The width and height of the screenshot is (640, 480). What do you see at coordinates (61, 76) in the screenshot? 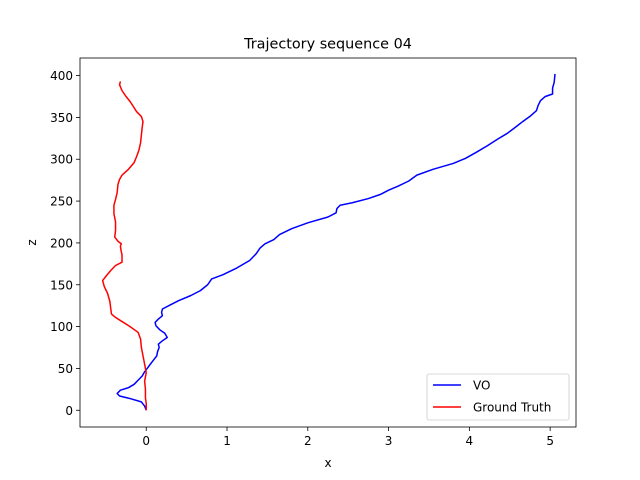
I see `y-tick-label: 400` at bounding box center [61, 76].